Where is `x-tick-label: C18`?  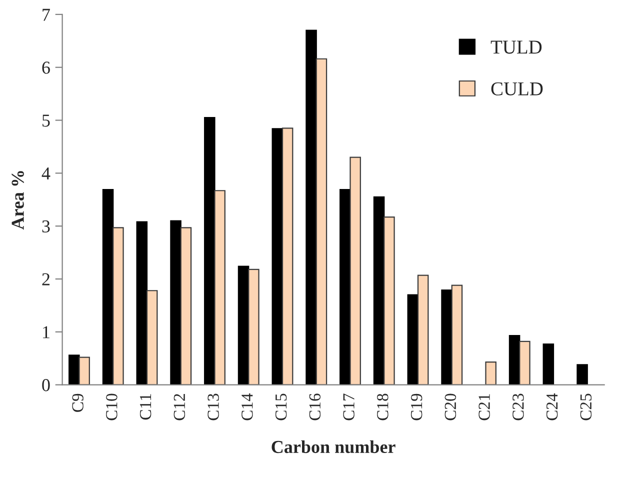 x-tick-label: C18 is located at coordinates (382, 407).